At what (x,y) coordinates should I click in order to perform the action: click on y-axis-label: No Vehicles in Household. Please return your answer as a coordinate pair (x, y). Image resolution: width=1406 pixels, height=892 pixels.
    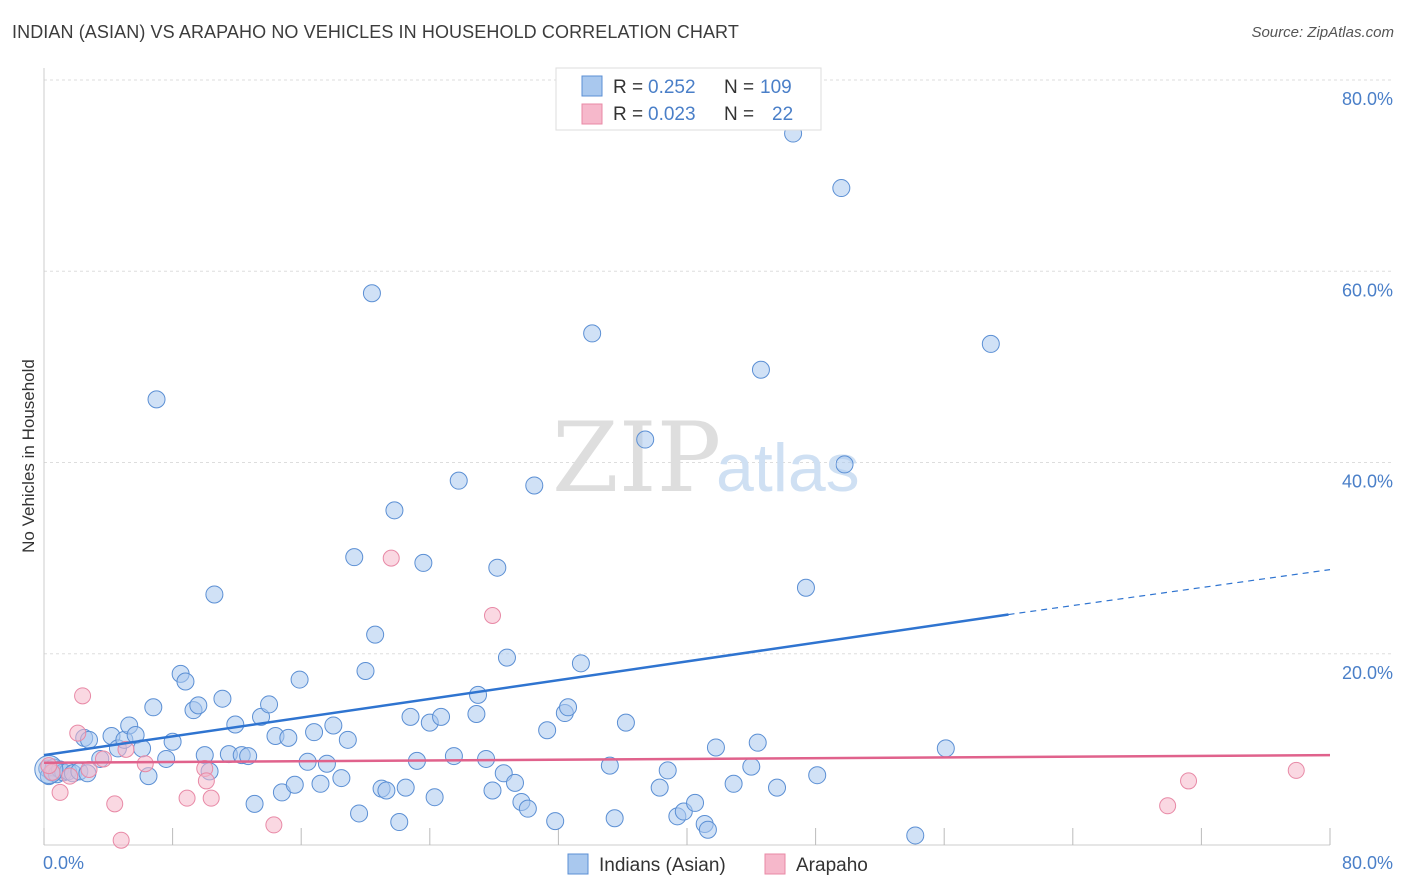
    Looking at the image, I should click on (28, 456).